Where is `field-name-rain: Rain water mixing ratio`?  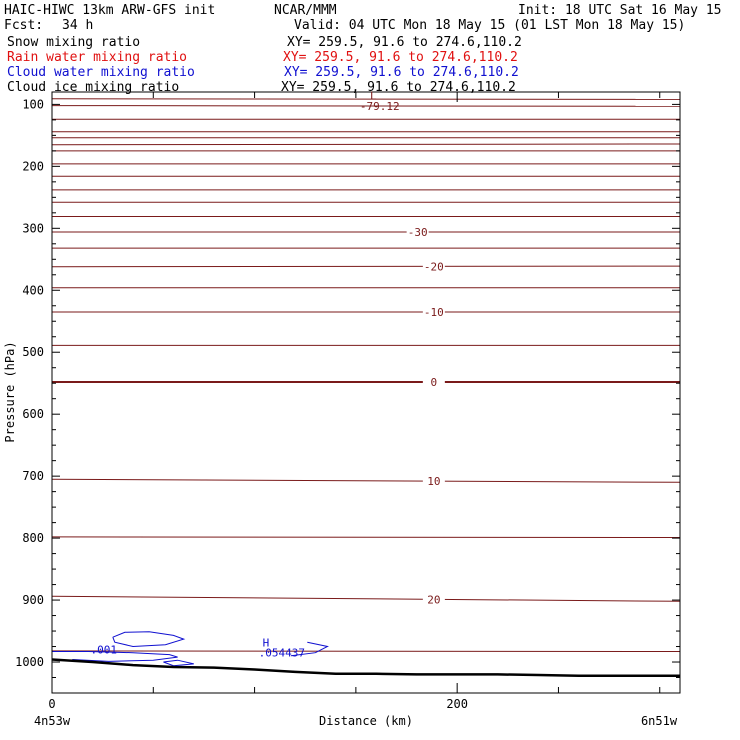
field-name-rain: Rain water mixing ratio is located at coordinates (97, 57).